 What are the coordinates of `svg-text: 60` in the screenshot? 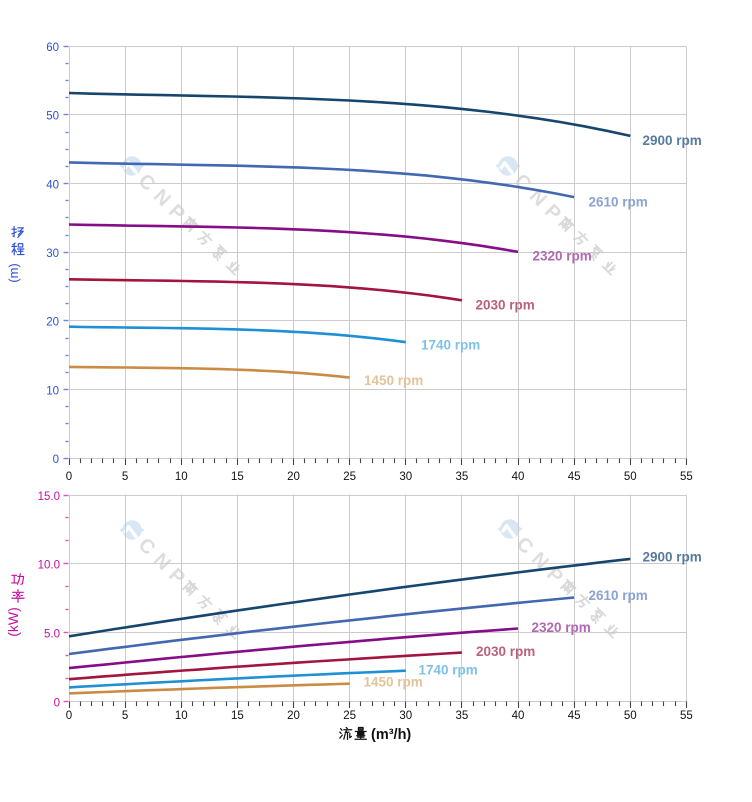 It's located at (52, 48).